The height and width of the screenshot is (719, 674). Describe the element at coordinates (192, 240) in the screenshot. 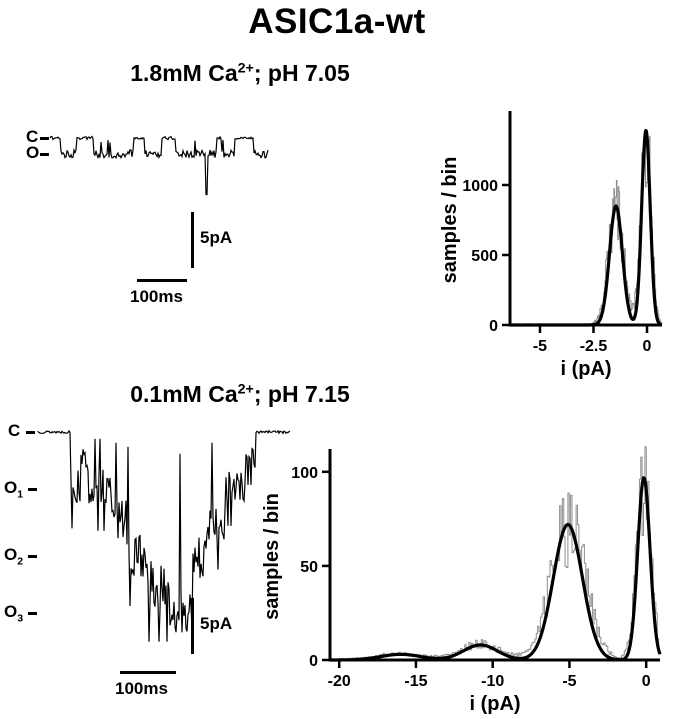

I see `trace-a-vertical-scale-bar` at that location.